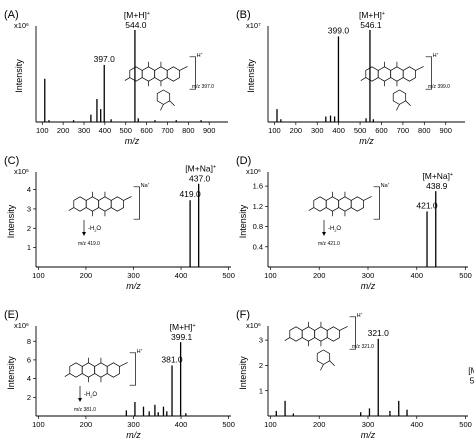 This screenshot has width=474, height=442. What do you see at coordinates (243, 161) in the screenshot?
I see `panel-label: (D)` at bounding box center [243, 161].